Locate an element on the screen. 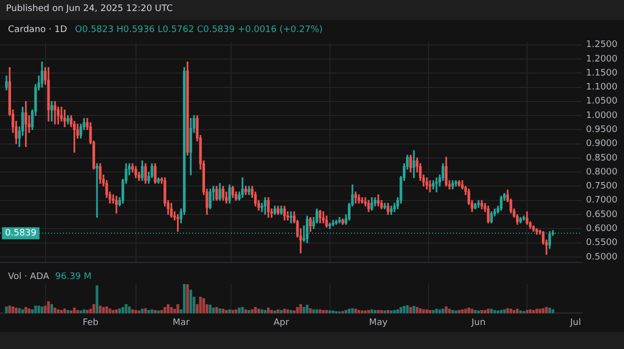  y-tick-label: 1.0500 is located at coordinates (602, 101).